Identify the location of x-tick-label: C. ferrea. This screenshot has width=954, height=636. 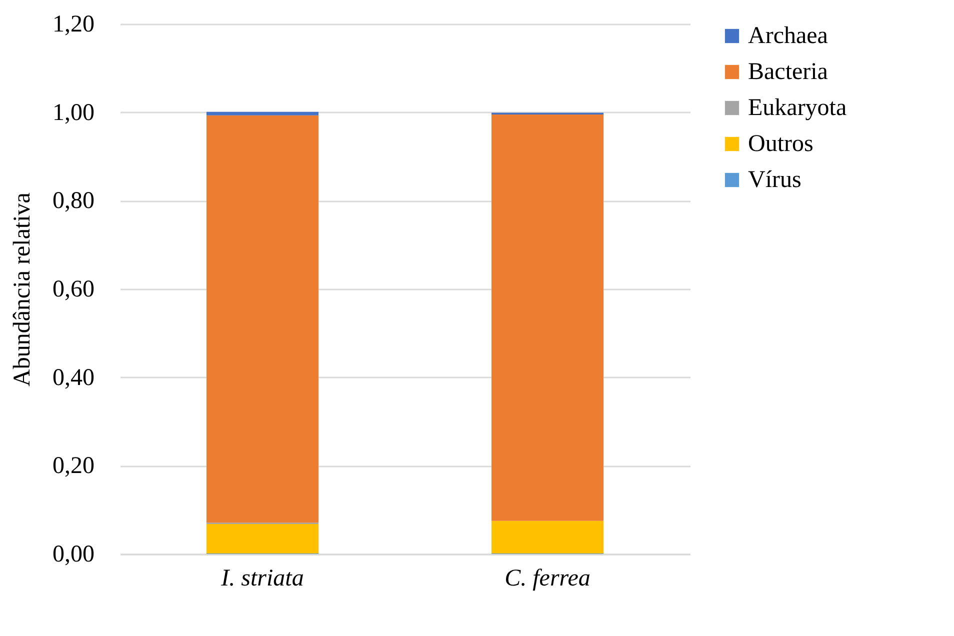
(547, 579).